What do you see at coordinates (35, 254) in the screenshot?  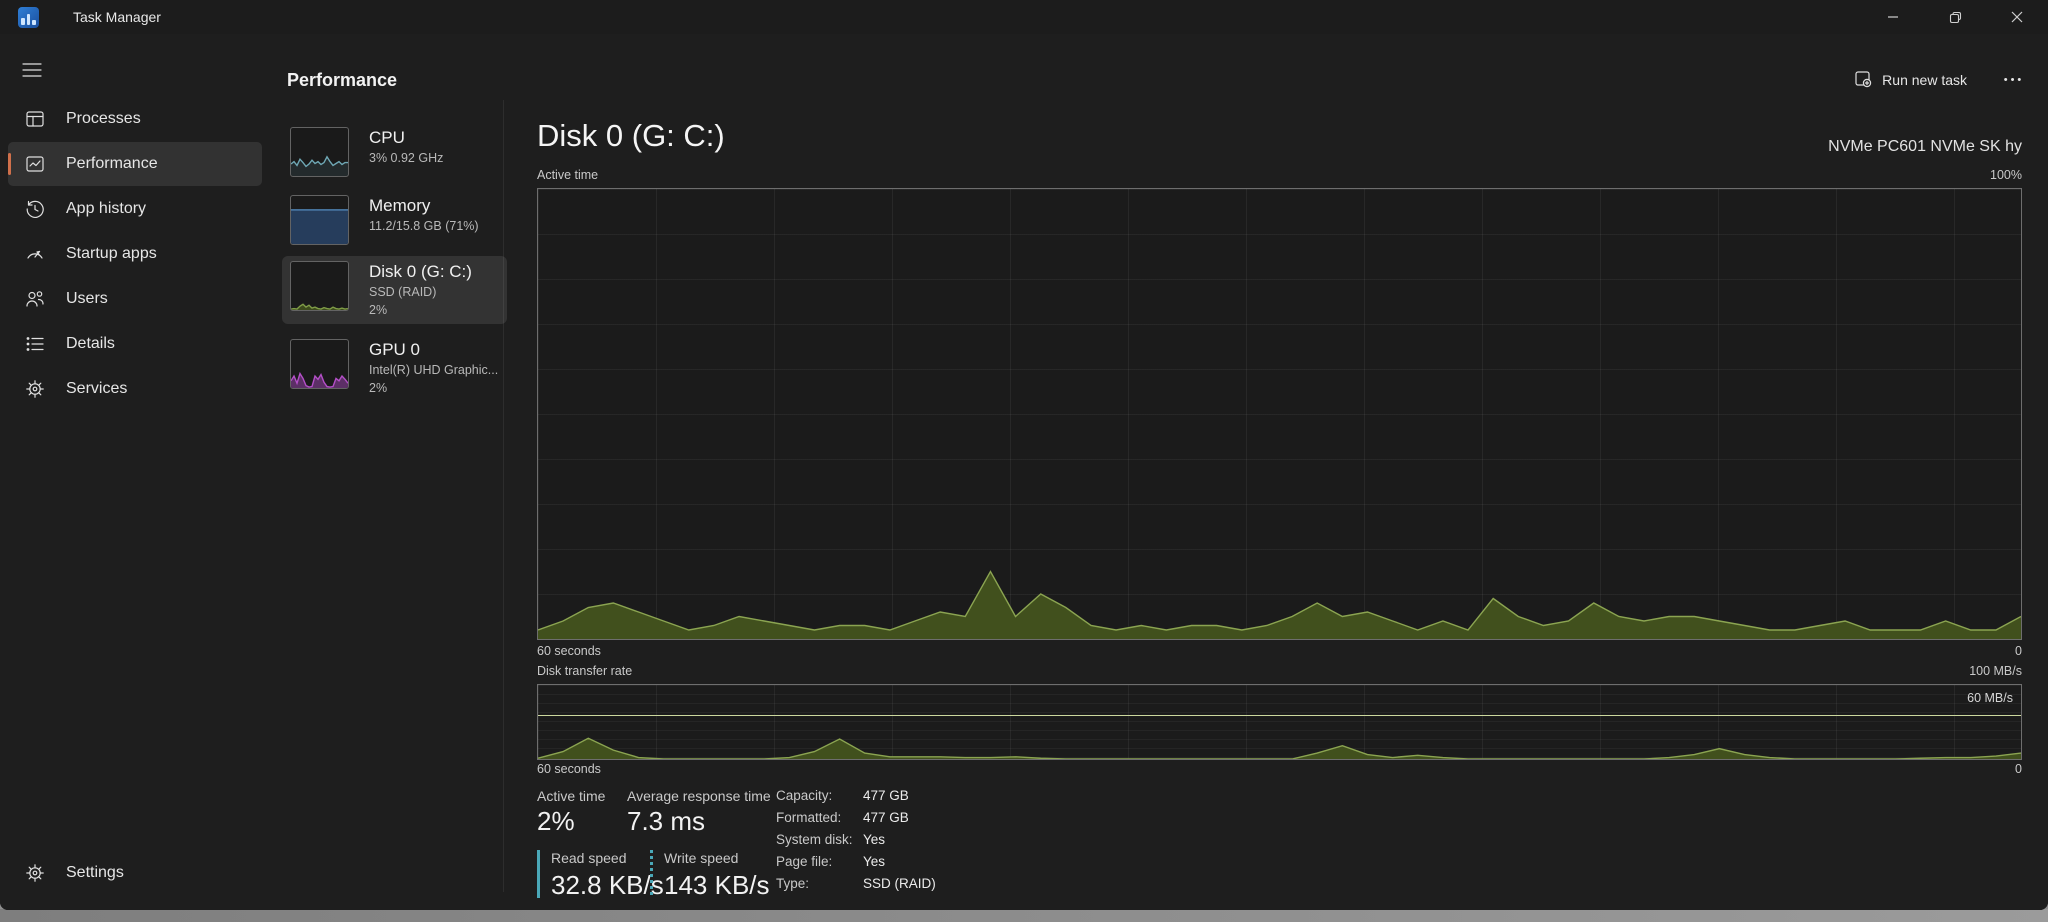 I see `startup-apps-icon` at bounding box center [35, 254].